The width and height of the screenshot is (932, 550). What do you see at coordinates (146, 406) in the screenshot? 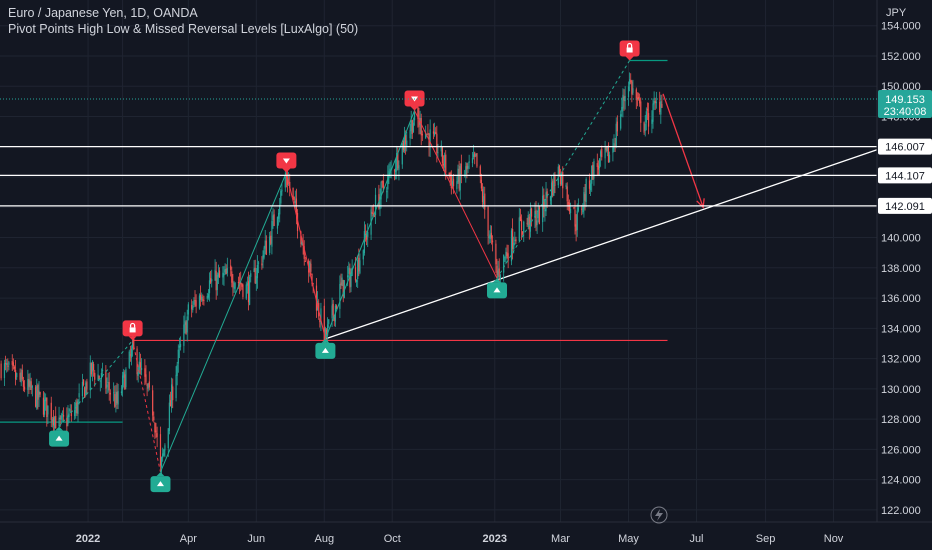
I see `zigzag-segment` at bounding box center [146, 406].